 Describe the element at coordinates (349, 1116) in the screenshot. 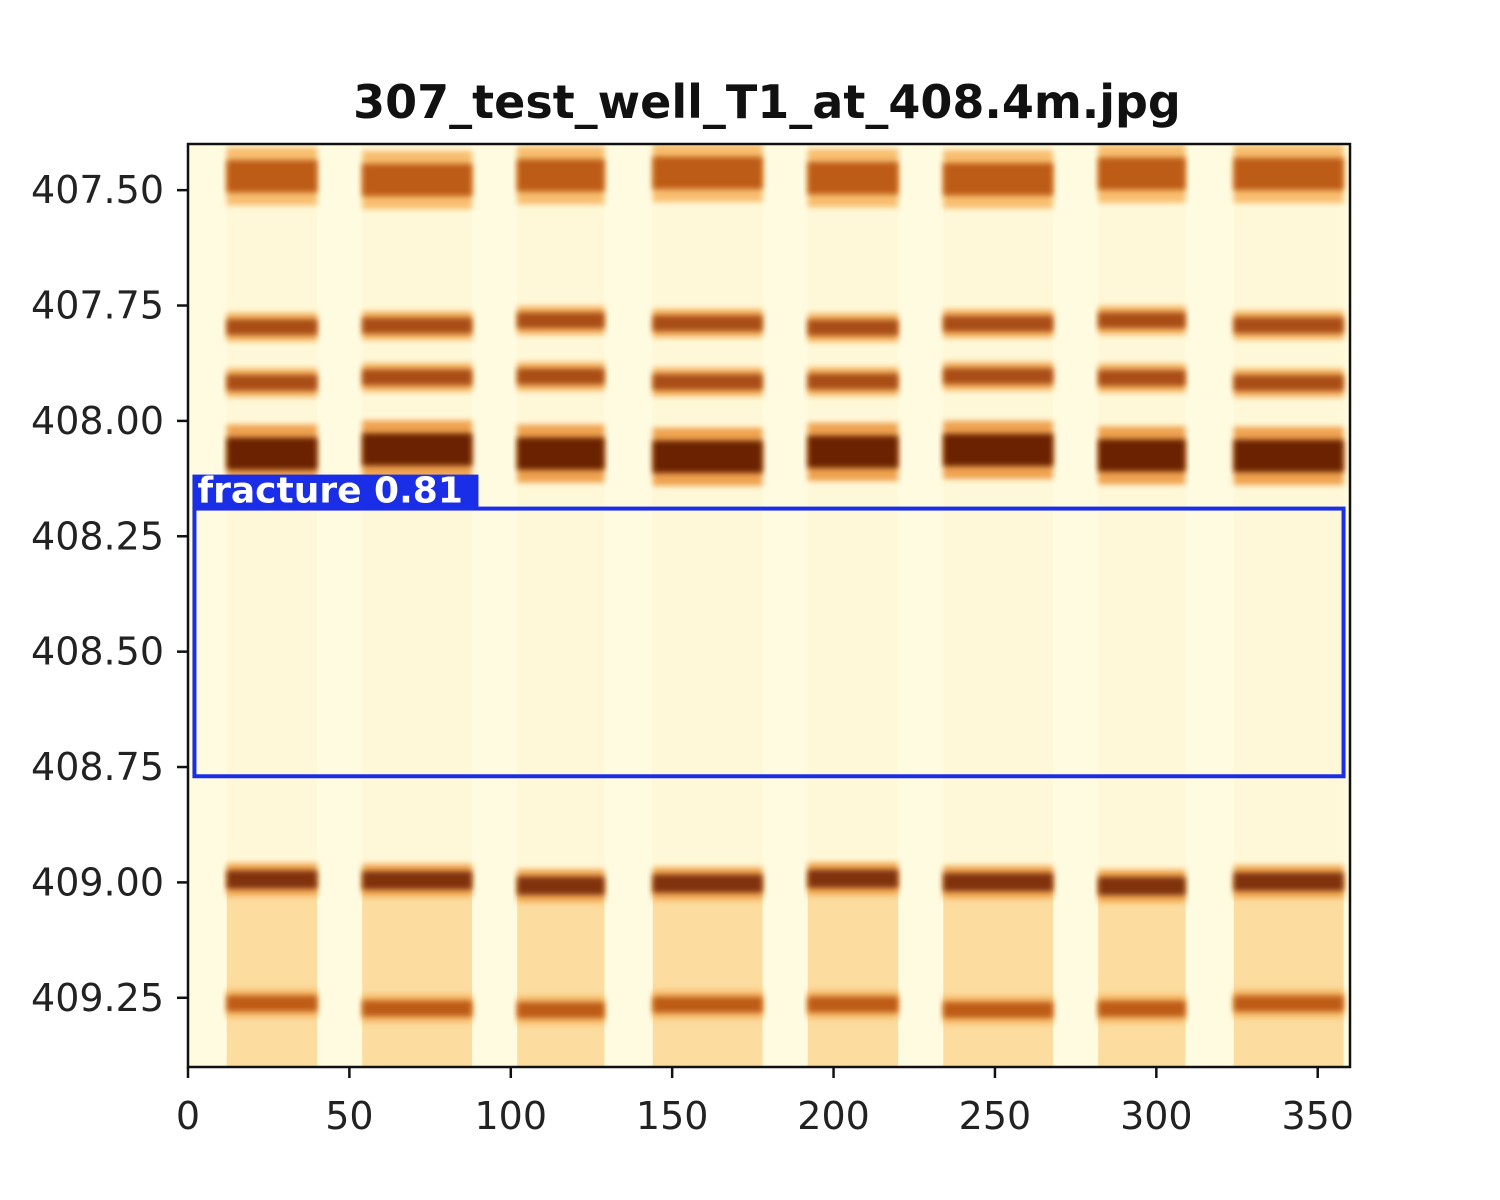

I see `x-tick-label: 50` at that location.